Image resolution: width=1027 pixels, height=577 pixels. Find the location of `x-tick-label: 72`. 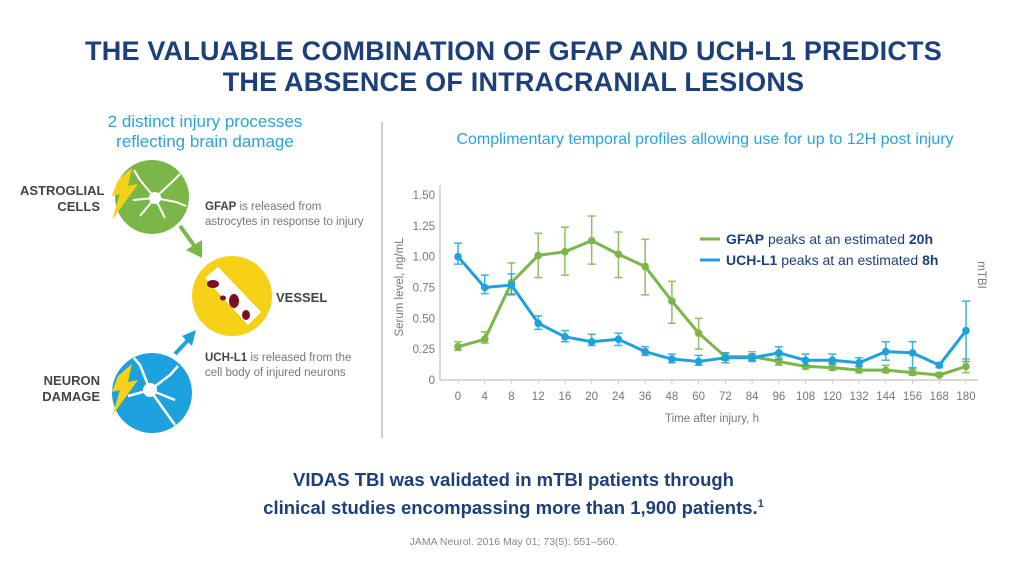

x-tick-label: 72 is located at coordinates (725, 397).